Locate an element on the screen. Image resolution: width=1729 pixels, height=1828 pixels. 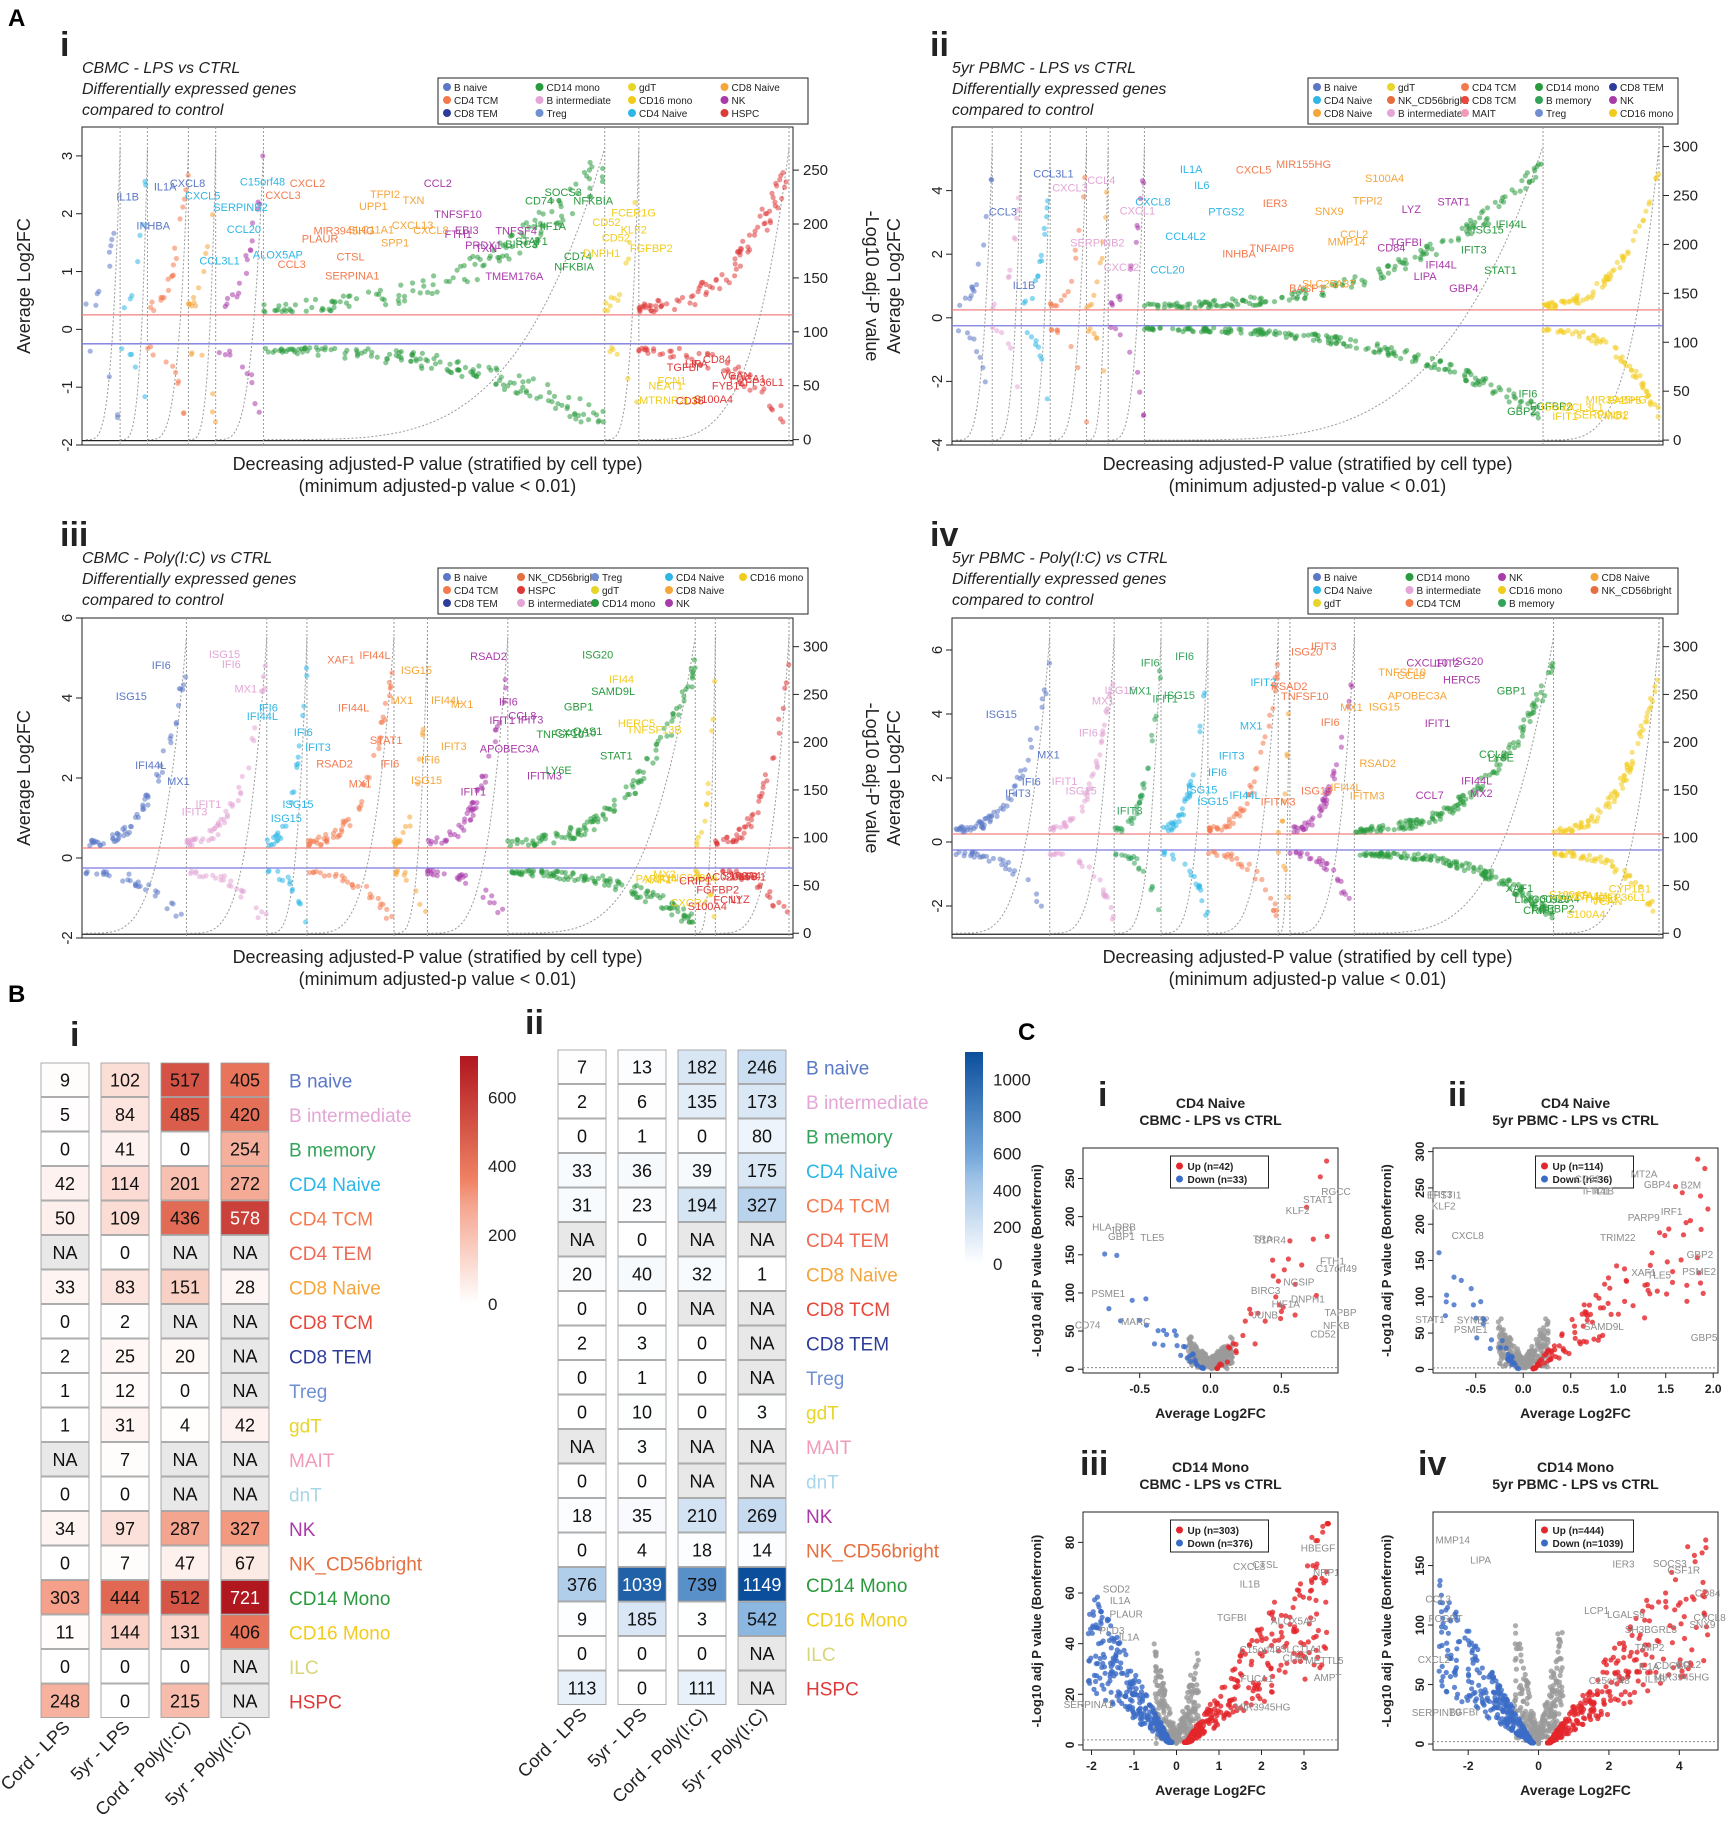
gene-label: INHBA is located at coordinates (1239, 254).